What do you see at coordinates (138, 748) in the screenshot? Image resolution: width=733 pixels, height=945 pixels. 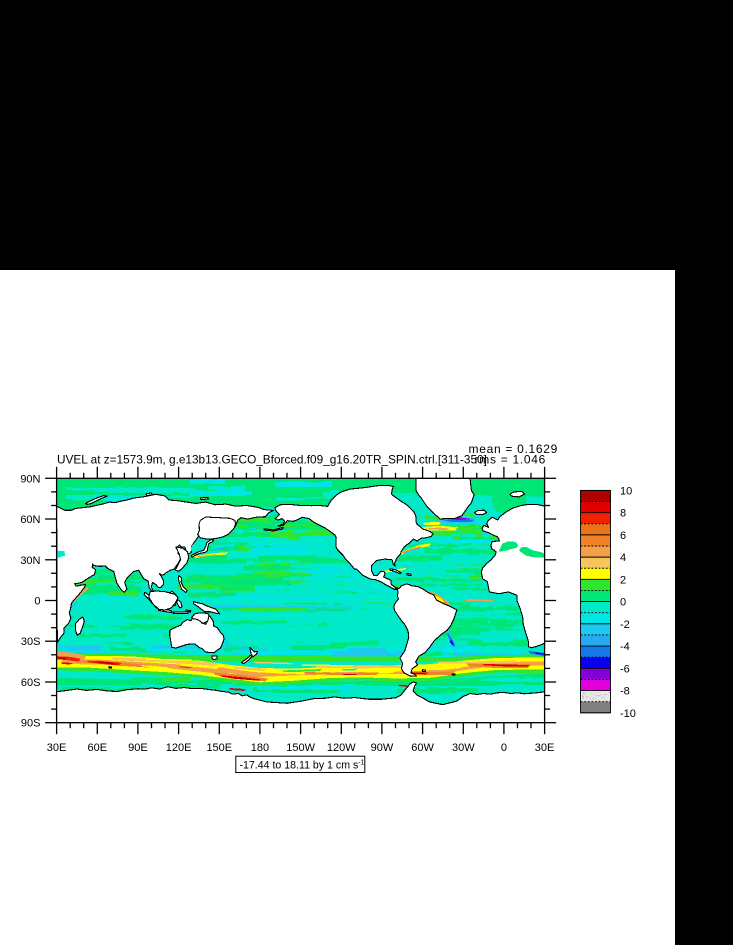 I see `svg-text: 90E` at bounding box center [138, 748].